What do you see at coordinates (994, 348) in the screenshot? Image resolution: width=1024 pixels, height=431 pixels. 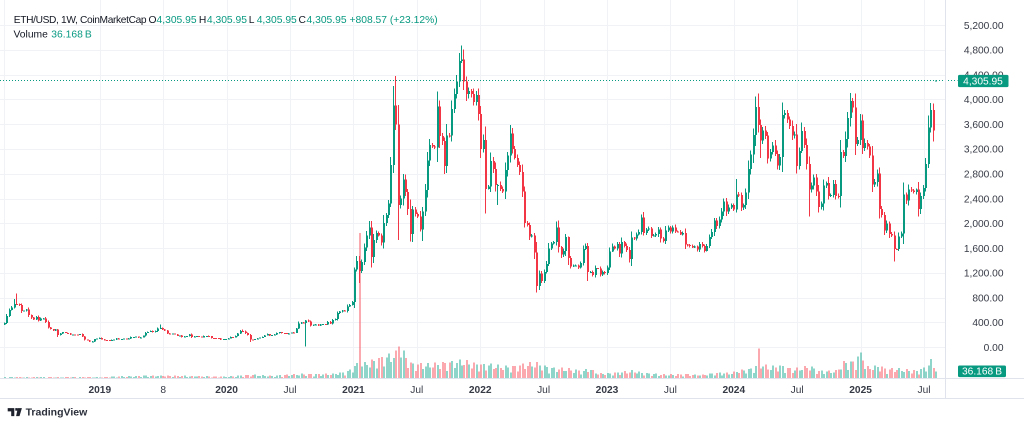 I see `svg-text: 0.00` at bounding box center [994, 348].